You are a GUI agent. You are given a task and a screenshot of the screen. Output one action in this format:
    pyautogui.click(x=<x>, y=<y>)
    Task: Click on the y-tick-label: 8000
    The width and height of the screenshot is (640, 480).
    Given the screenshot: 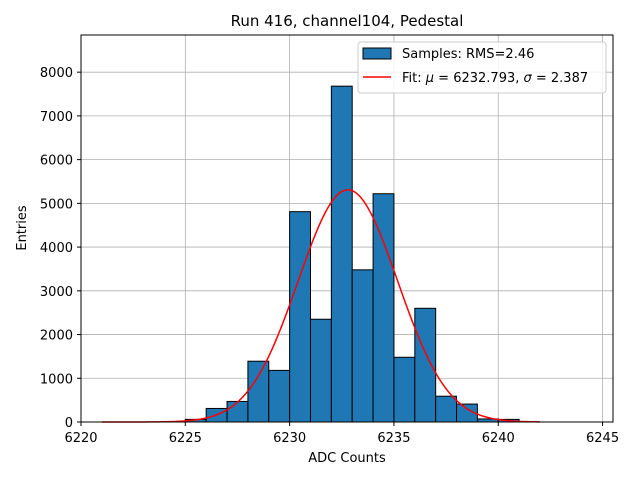 What is the action you would take?
    pyautogui.click(x=56, y=73)
    